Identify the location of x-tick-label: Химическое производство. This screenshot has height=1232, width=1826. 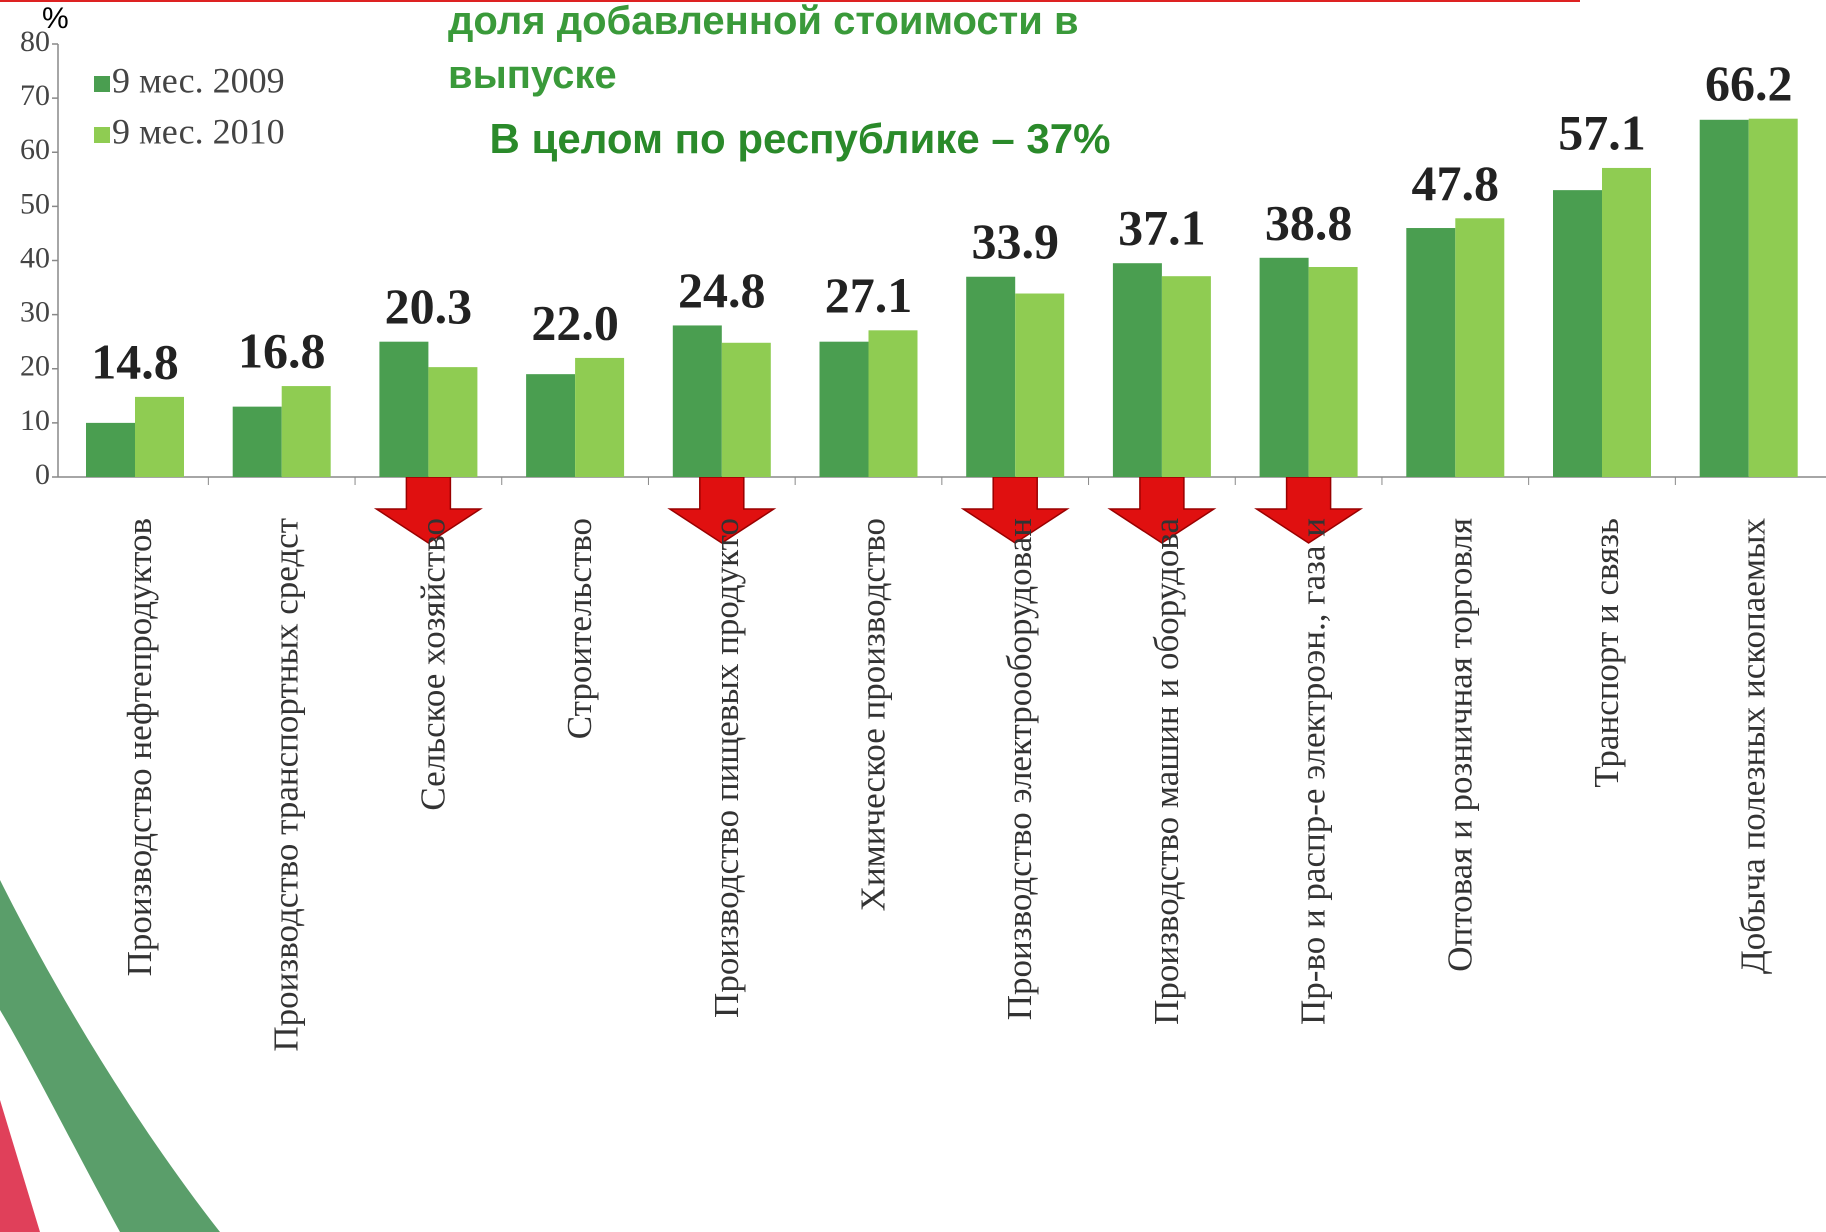
(873, 714).